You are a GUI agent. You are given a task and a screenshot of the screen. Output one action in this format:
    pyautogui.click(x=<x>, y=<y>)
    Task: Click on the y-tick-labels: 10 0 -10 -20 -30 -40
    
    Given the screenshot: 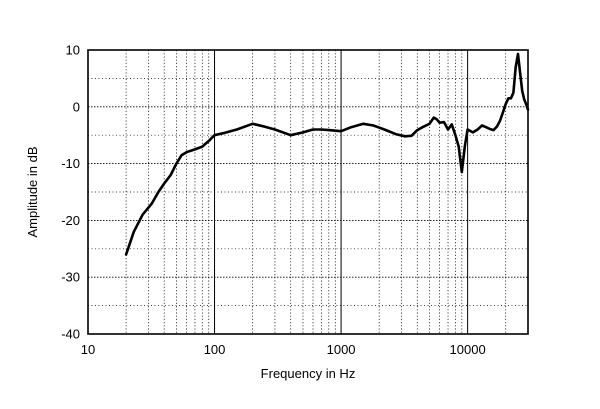 What is the action you would take?
    pyautogui.click(x=70, y=192)
    